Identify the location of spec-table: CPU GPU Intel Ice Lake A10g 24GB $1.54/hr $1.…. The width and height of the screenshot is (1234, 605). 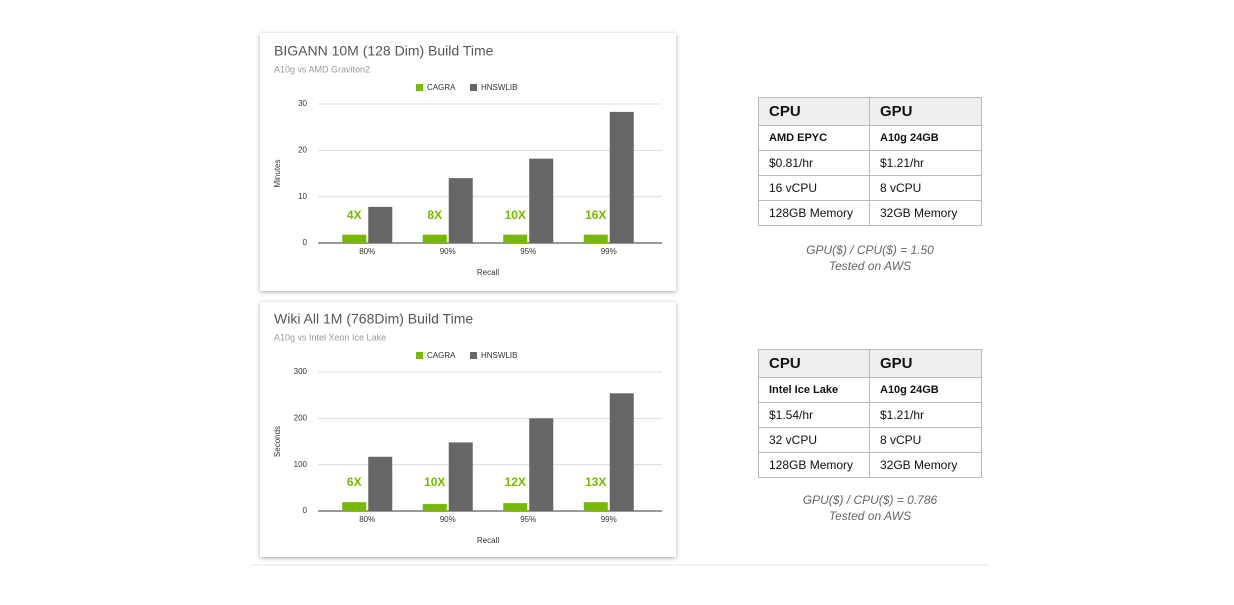
(870, 413).